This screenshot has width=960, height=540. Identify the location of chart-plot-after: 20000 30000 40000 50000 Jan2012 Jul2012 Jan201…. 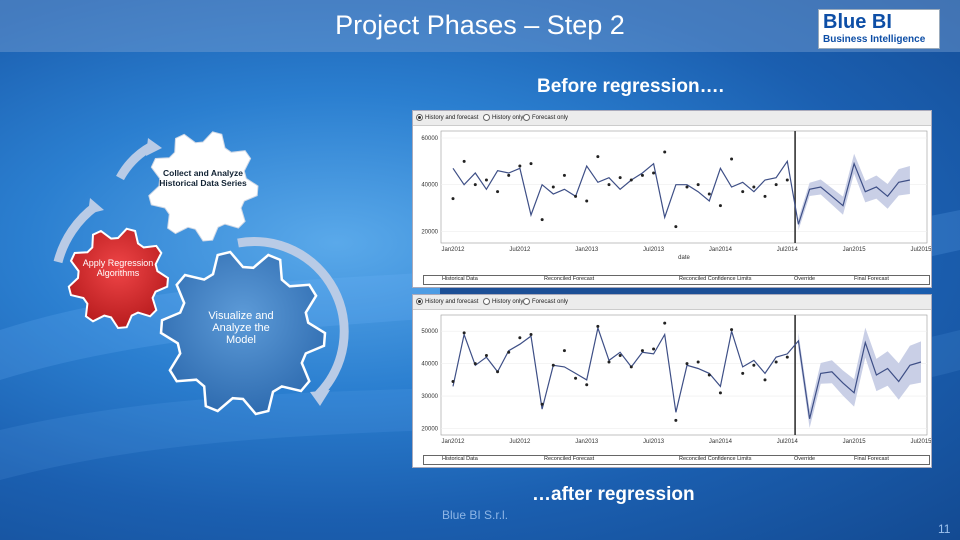
(676, 379).